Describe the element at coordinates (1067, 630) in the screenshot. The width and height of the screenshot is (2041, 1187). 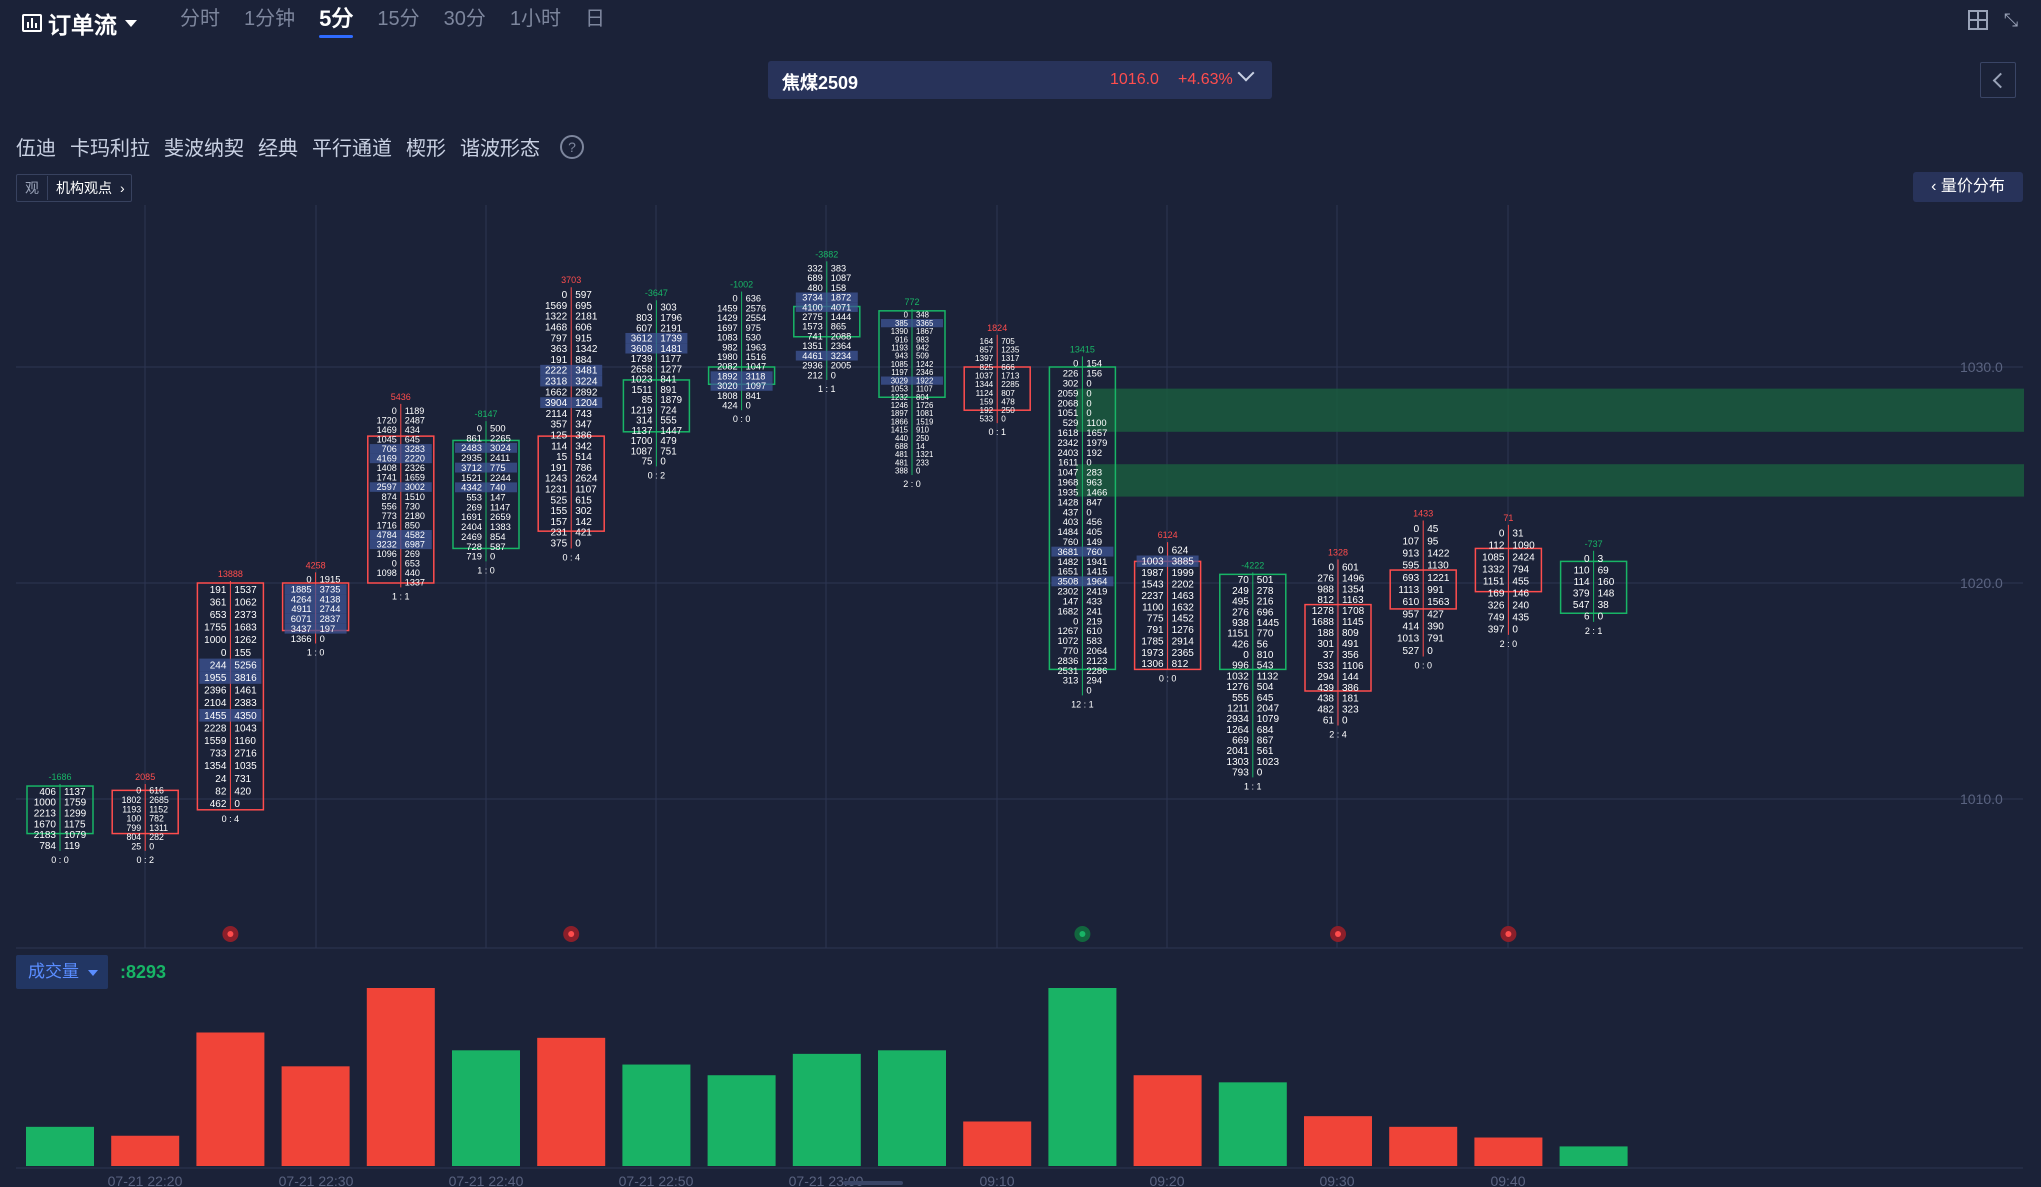
I see `bid-cell-12-27: 1267` at that location.